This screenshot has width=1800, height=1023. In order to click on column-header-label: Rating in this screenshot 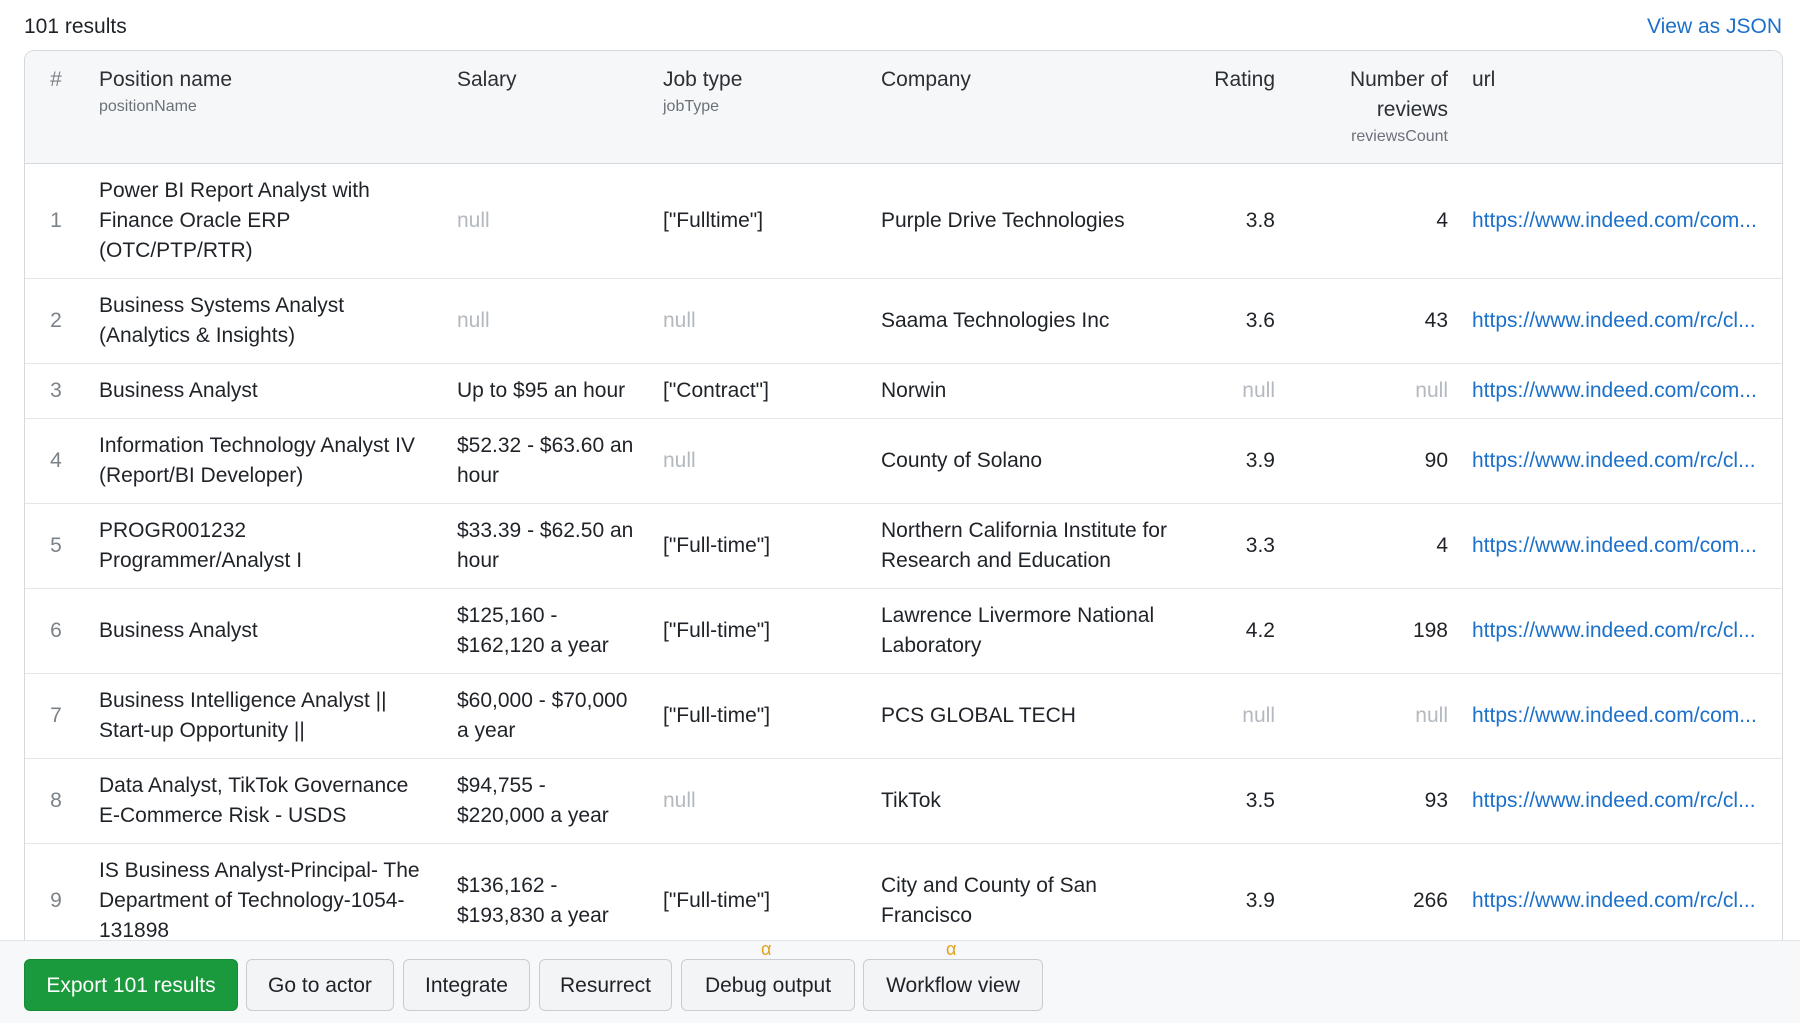, I will do `click(1244, 79)`.